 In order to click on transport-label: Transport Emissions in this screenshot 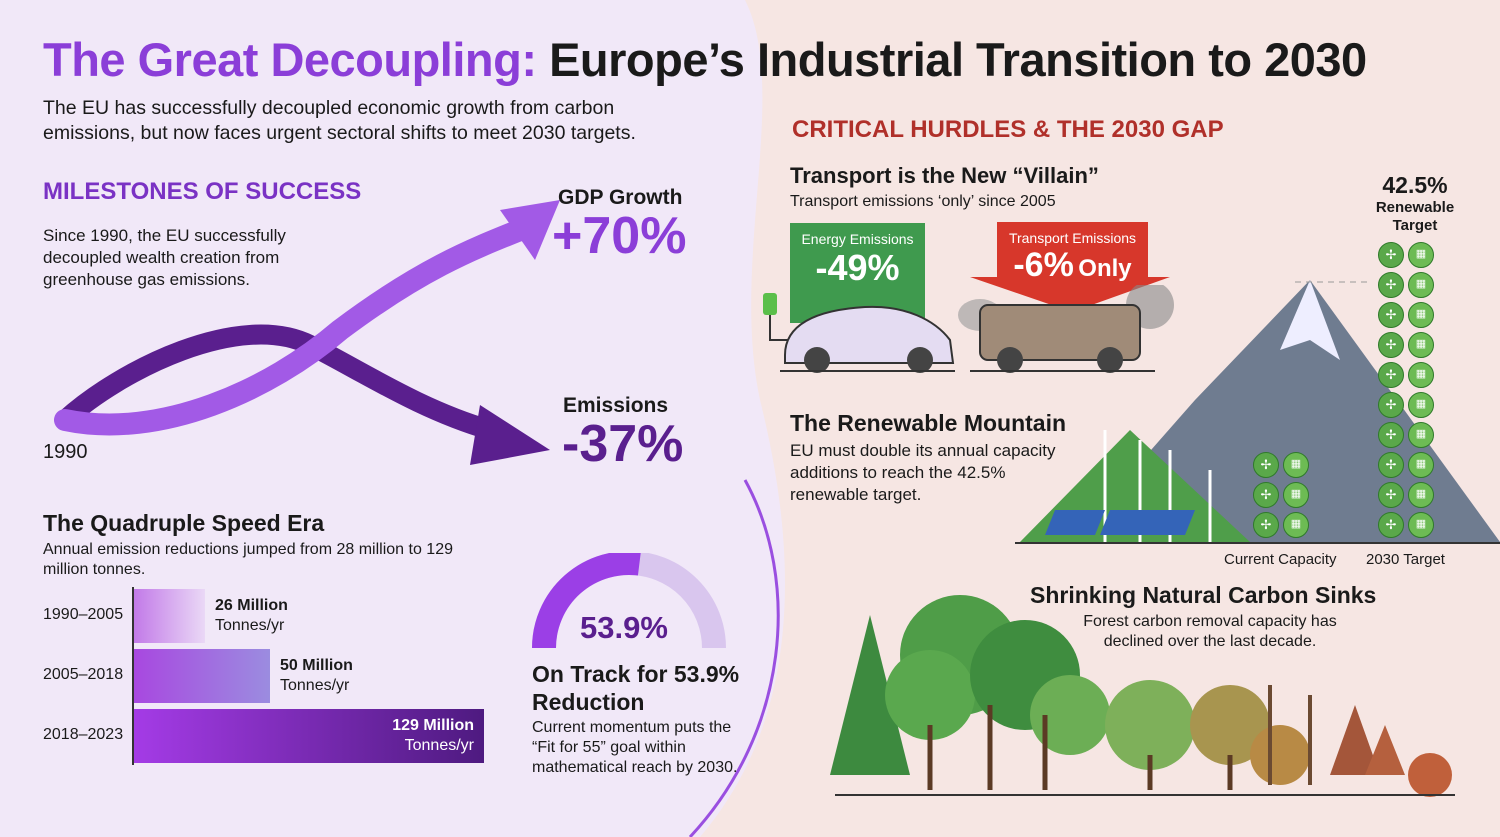, I will do `click(1072, 238)`.